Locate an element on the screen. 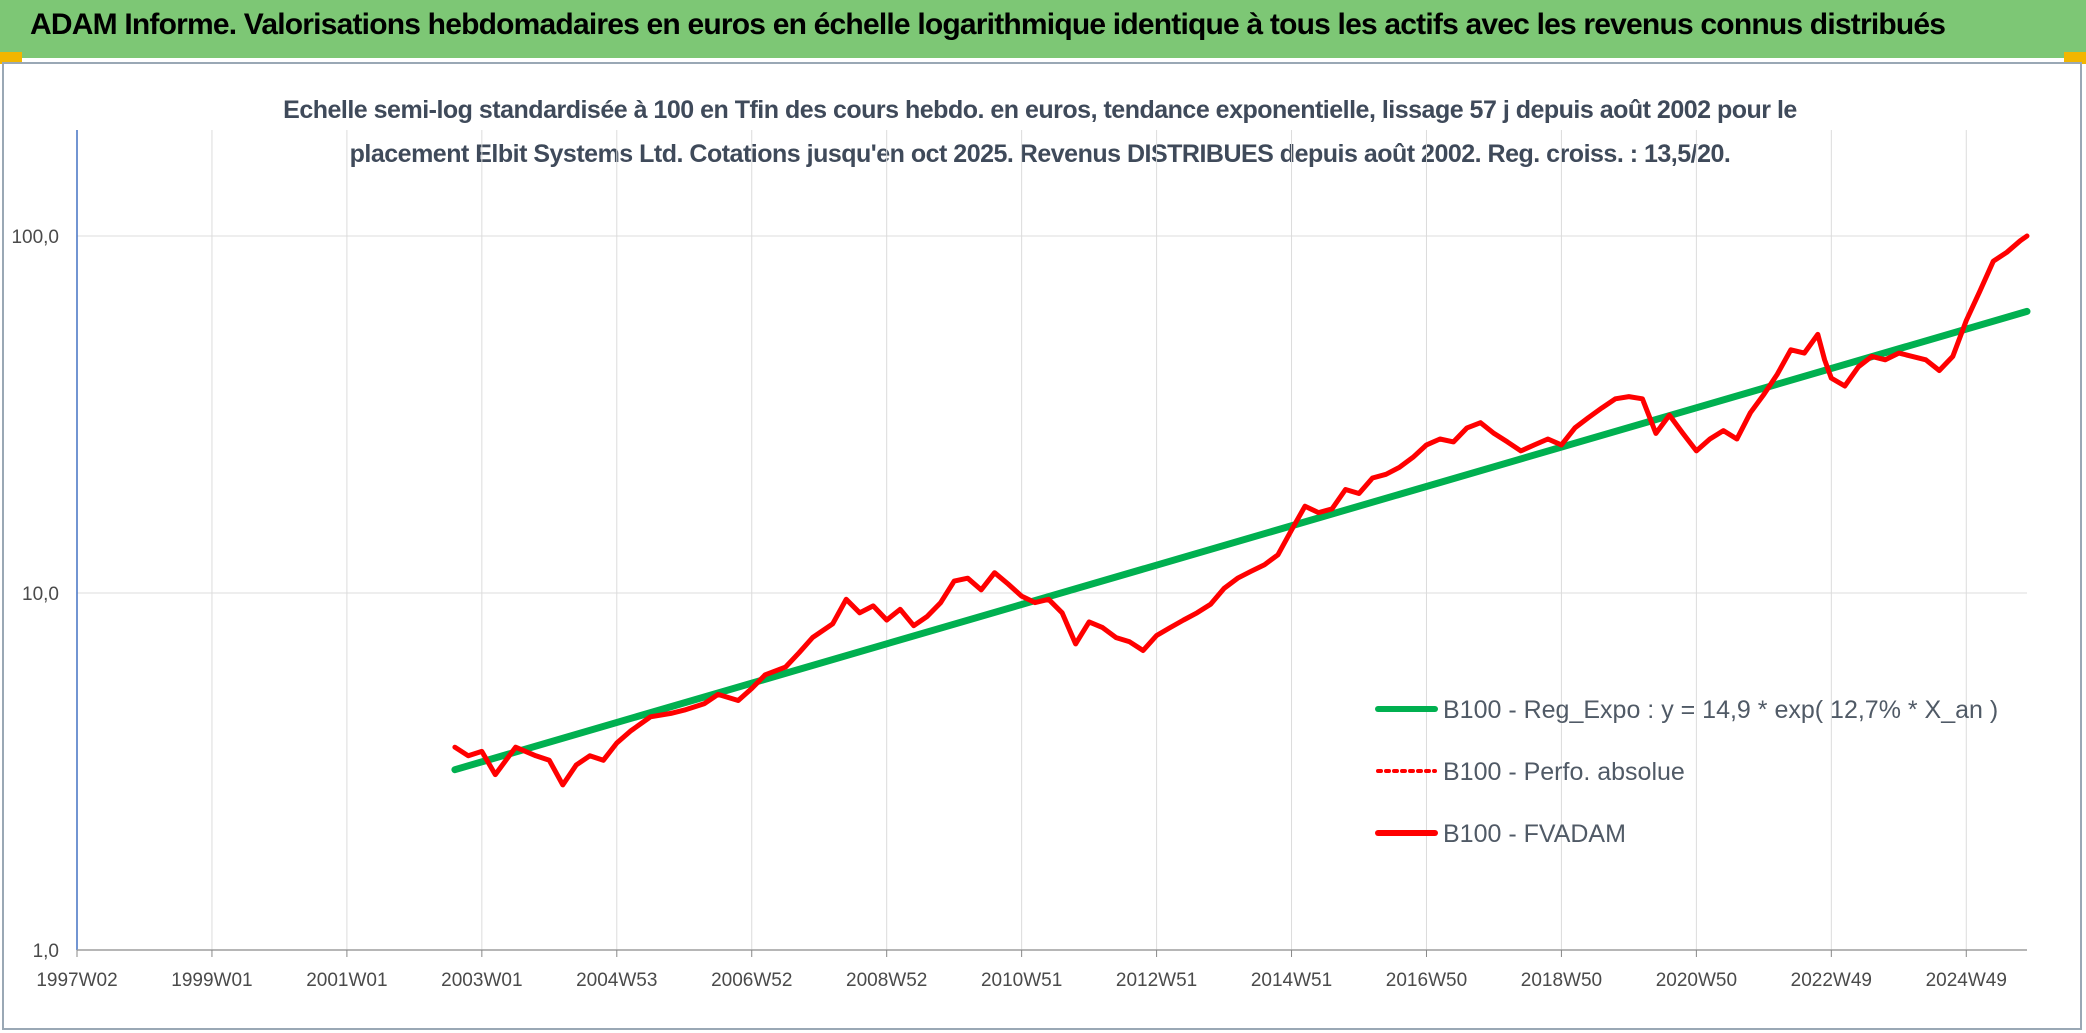 The width and height of the screenshot is (2086, 1033). y-axis-ticks: 1,0 10,0 100,0 is located at coordinates (35, 594).